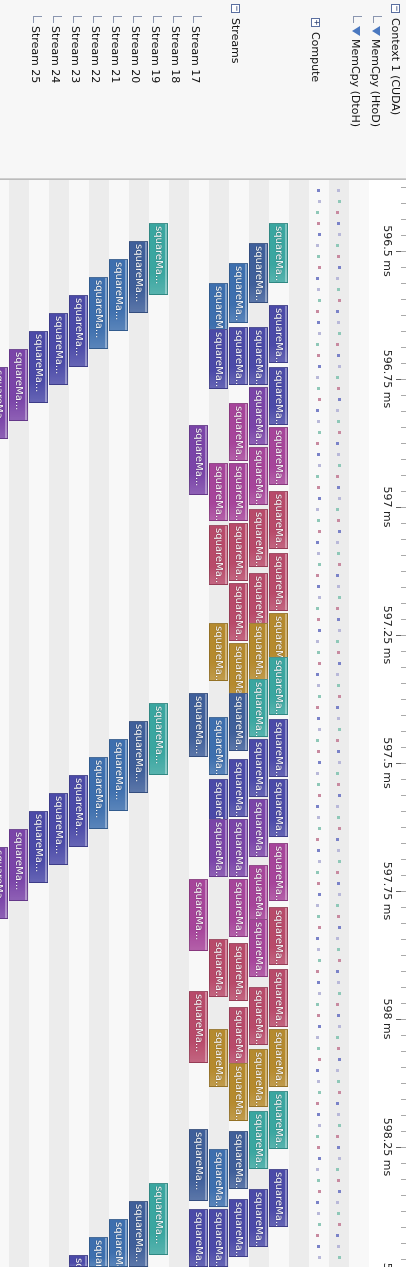  I want to click on tree-row-s21: Stream 21, so click(115, 89).